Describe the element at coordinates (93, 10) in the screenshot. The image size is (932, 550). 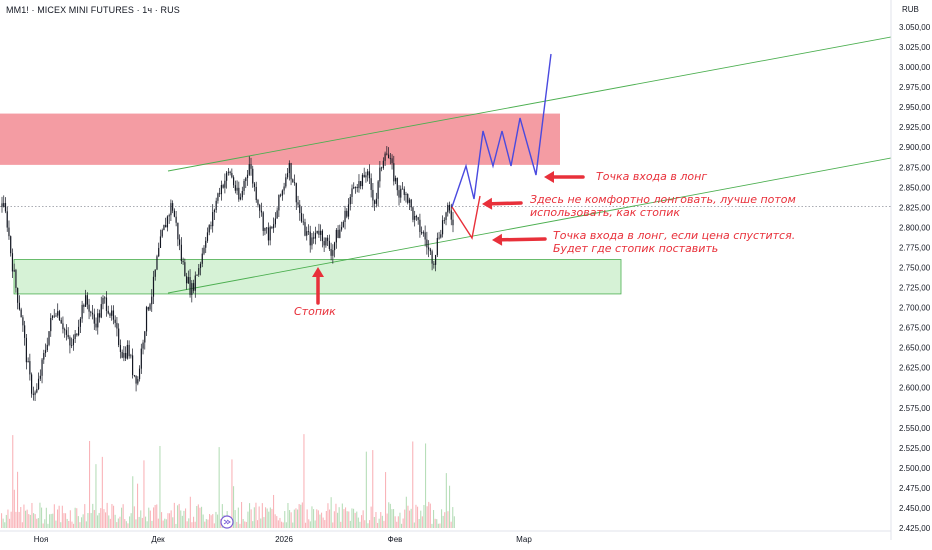
I see `symbol-title: MM1! · MICEX MINI FUTURES · 1ч · RUS` at that location.